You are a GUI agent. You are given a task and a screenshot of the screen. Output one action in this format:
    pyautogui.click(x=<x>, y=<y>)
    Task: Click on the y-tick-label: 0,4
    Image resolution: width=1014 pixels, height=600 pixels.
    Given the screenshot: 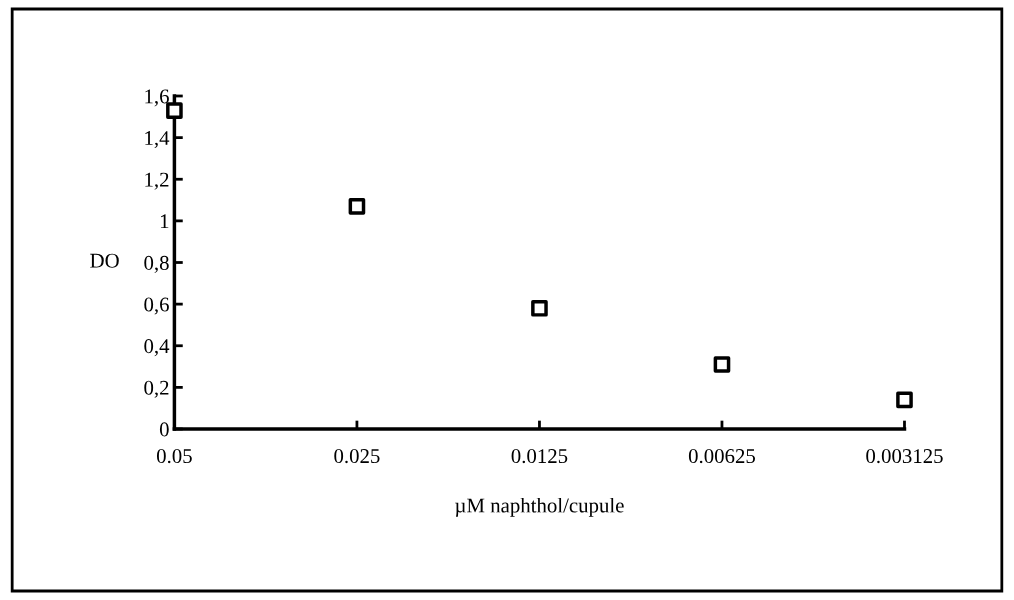 What is the action you would take?
    pyautogui.click(x=157, y=348)
    